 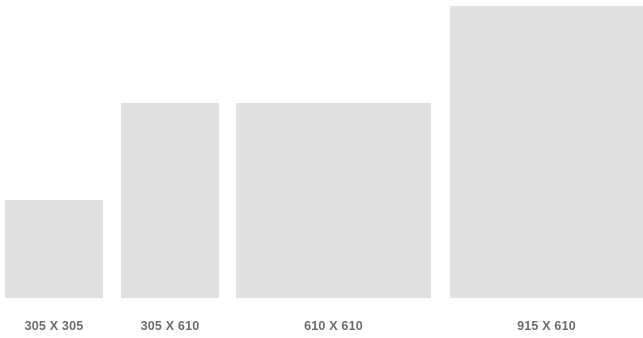 What do you see at coordinates (54, 326) in the screenshot?
I see `size-label-305x305: 305 X 305` at bounding box center [54, 326].